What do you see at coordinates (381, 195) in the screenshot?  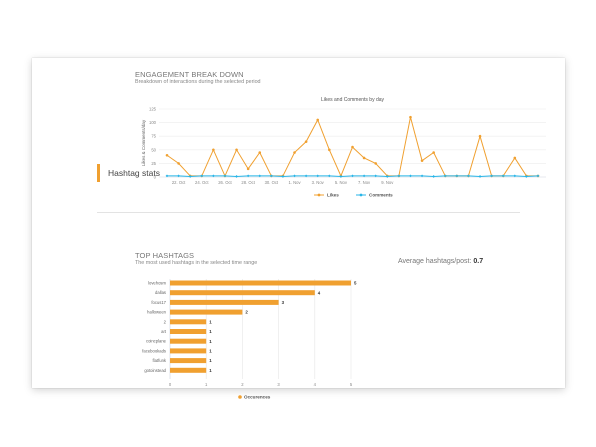 I see `legend-label: Comments` at bounding box center [381, 195].